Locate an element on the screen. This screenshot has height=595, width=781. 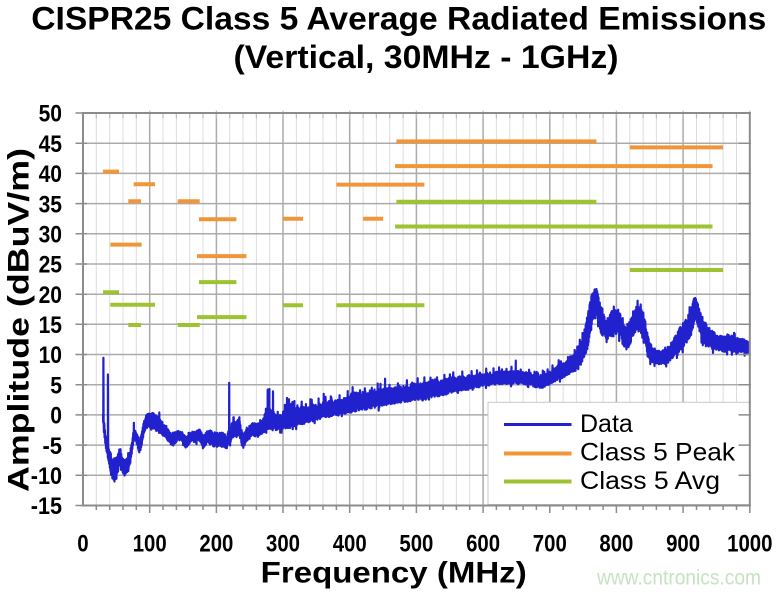
svg-text: Amplitude (dBuV/m) is located at coordinates (19, 320).